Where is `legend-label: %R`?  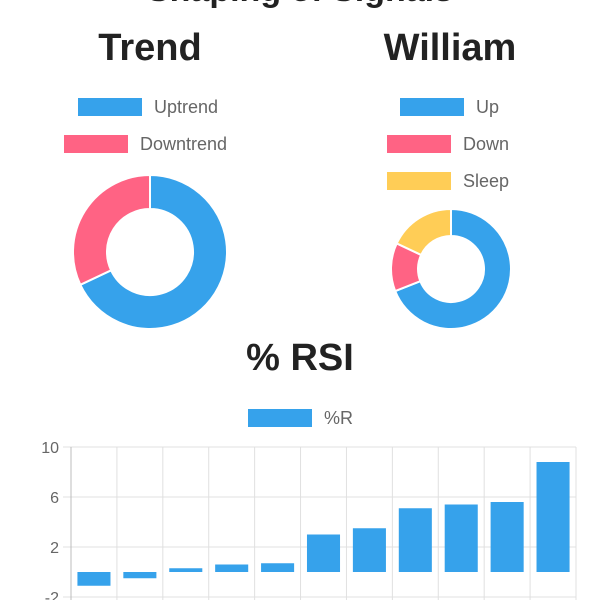
legend-label: %R is located at coordinates (339, 418).